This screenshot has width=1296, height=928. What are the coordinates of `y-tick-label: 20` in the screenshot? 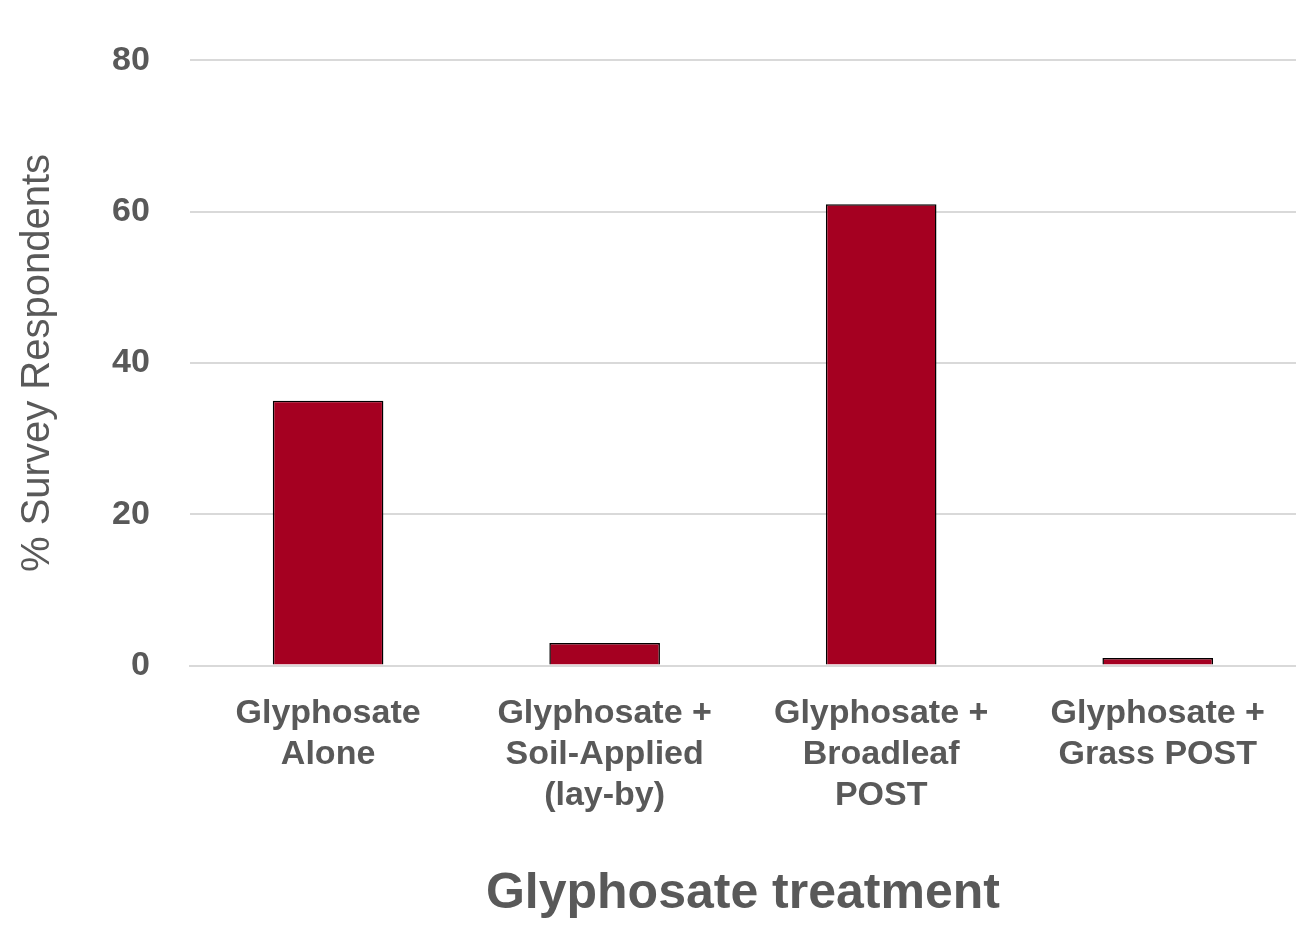 It's located at (130, 511).